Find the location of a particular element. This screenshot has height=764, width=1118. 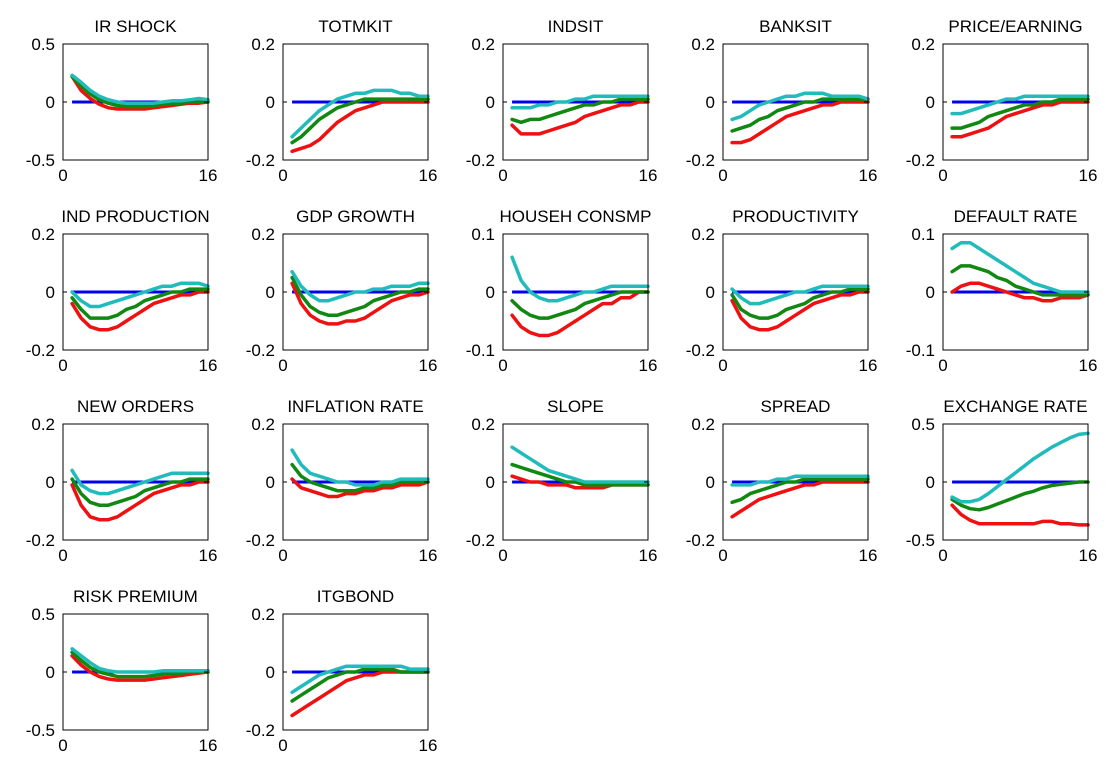

panel-title: DEFAULT RATE is located at coordinates (1016, 216).